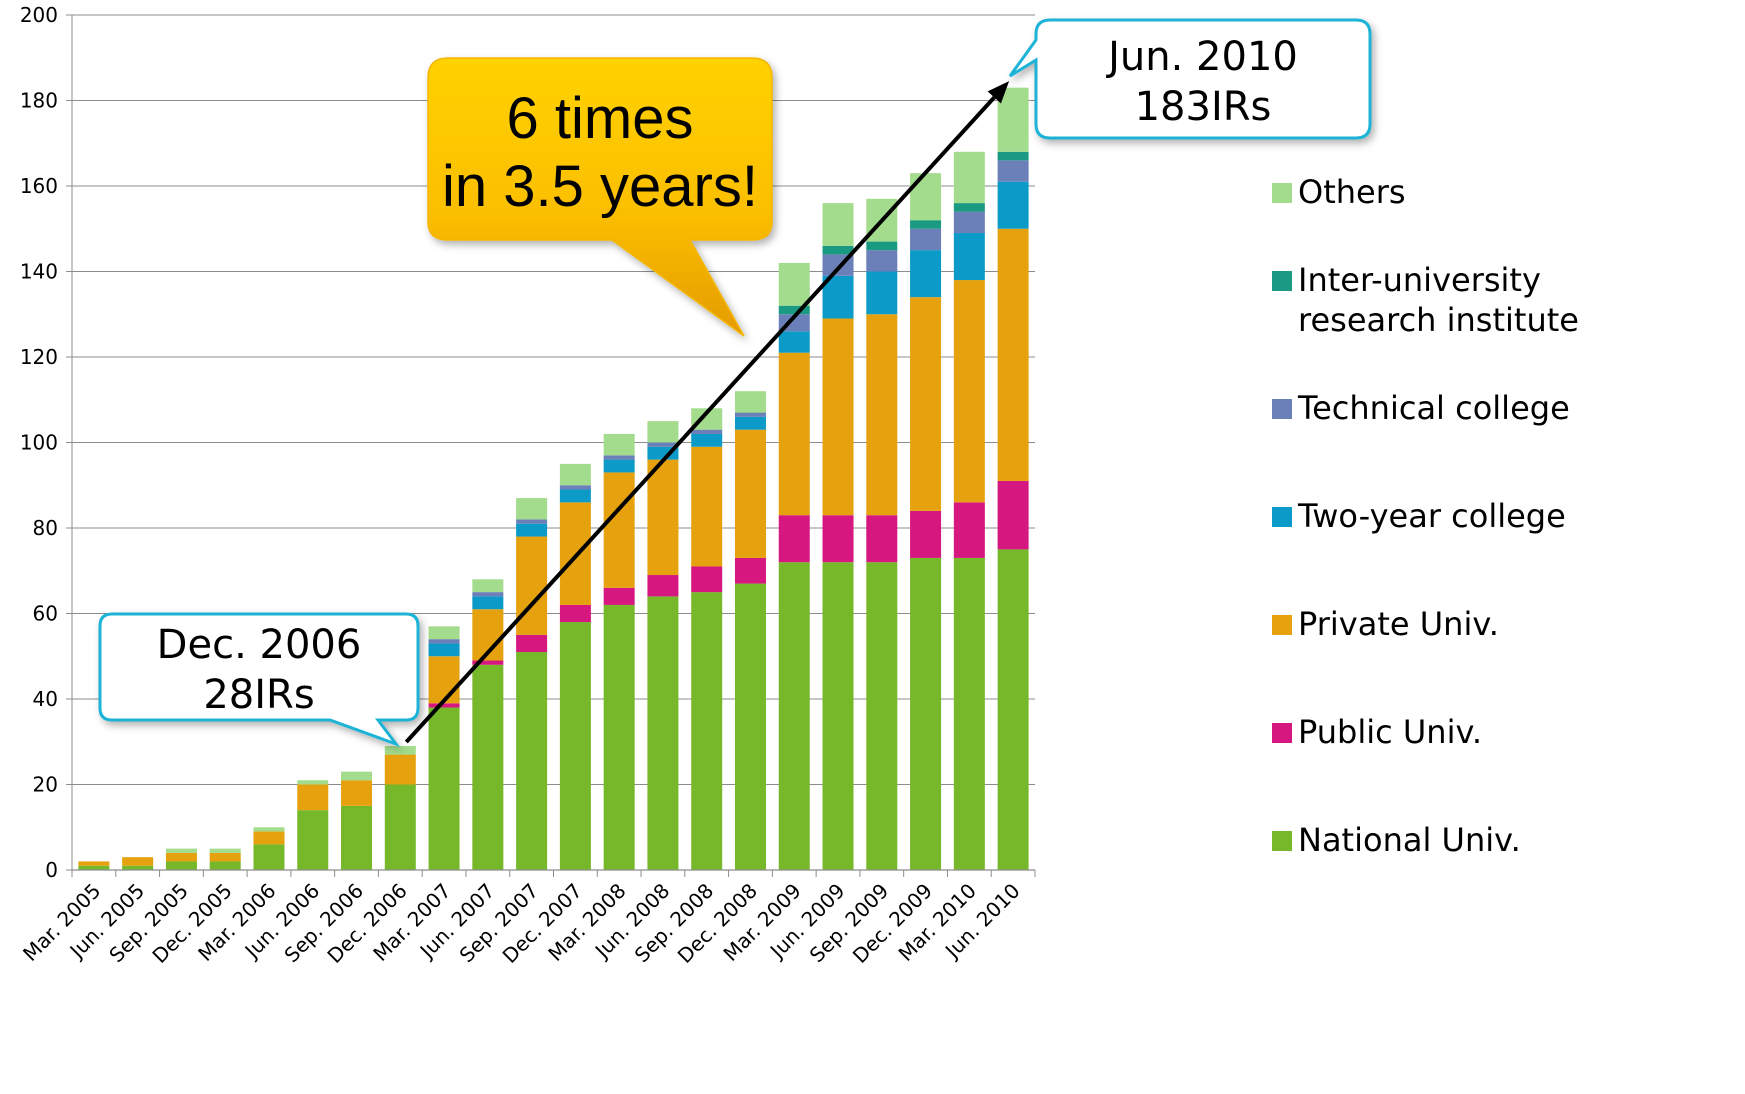 This screenshot has width=1745, height=1094. I want to click on end-callout-text: Jun. 2010, so click(1201, 57).